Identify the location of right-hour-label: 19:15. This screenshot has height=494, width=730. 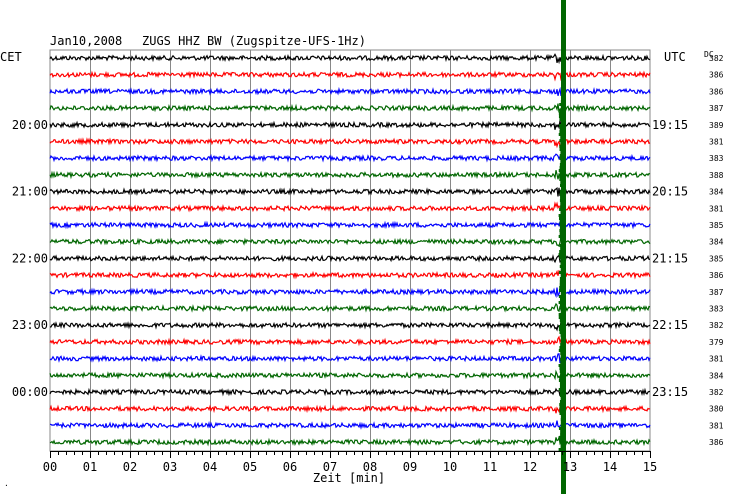
(670, 125).